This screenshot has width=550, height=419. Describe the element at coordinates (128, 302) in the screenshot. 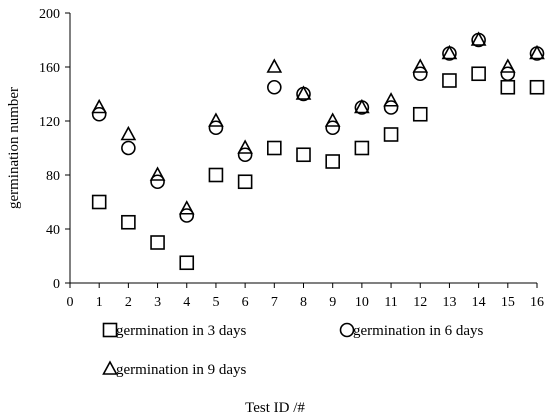

I see `x-tick-label: 2` at that location.